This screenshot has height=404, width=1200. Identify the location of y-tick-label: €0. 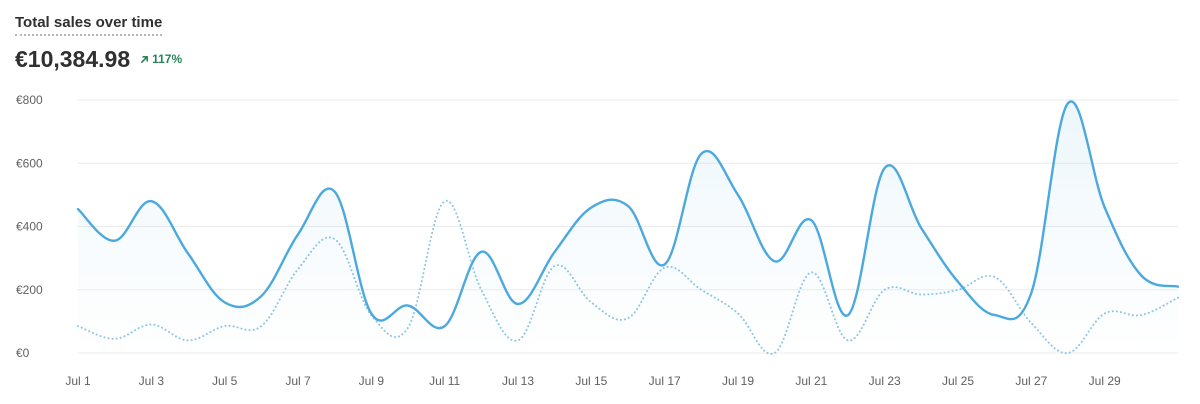
(23, 353).